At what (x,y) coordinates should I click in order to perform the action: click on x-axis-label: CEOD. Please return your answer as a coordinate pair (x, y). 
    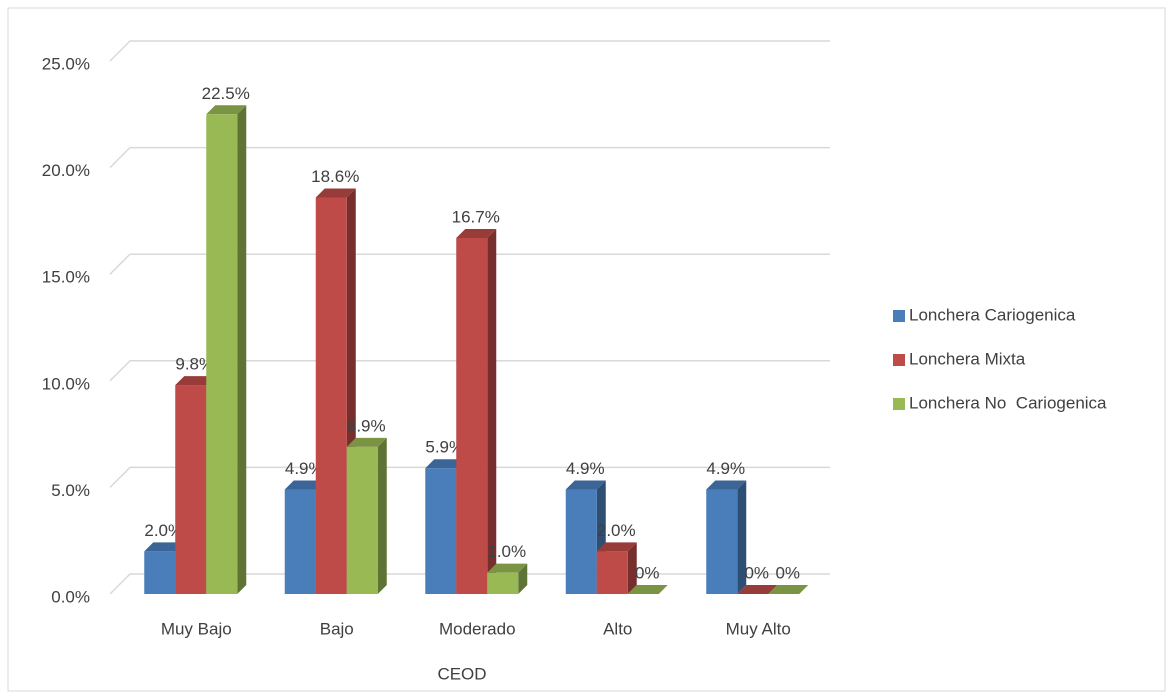
    Looking at the image, I should click on (461, 673).